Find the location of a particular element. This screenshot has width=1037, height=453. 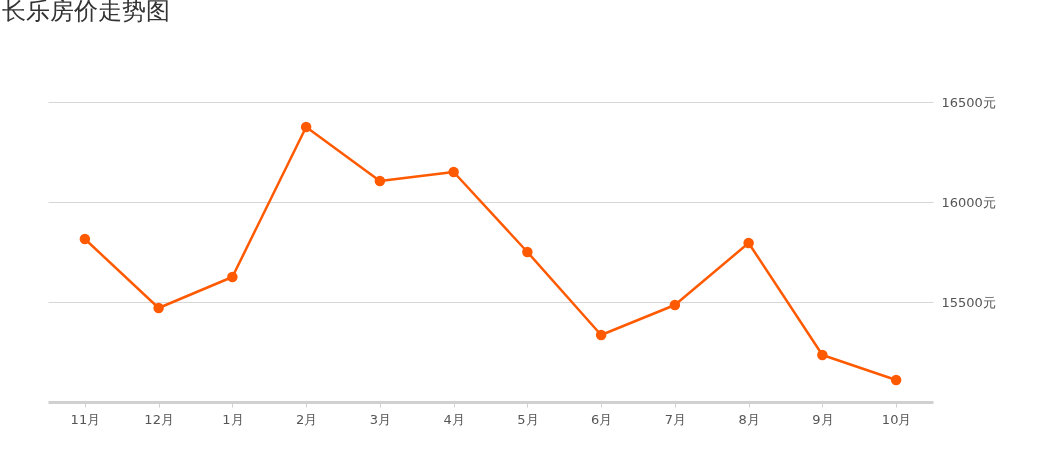

y-tick-label: 15500元 is located at coordinates (968, 302).